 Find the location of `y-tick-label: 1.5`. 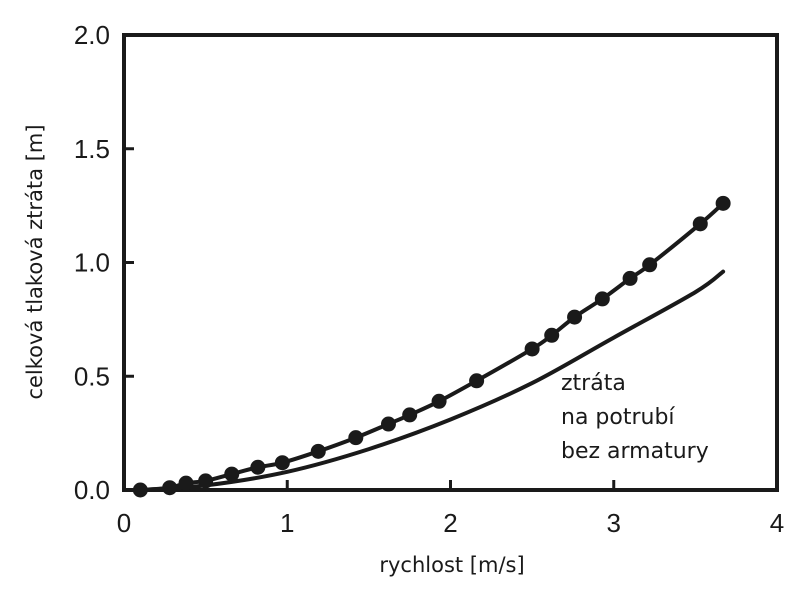

y-tick-label: 1.5 is located at coordinates (92, 149).